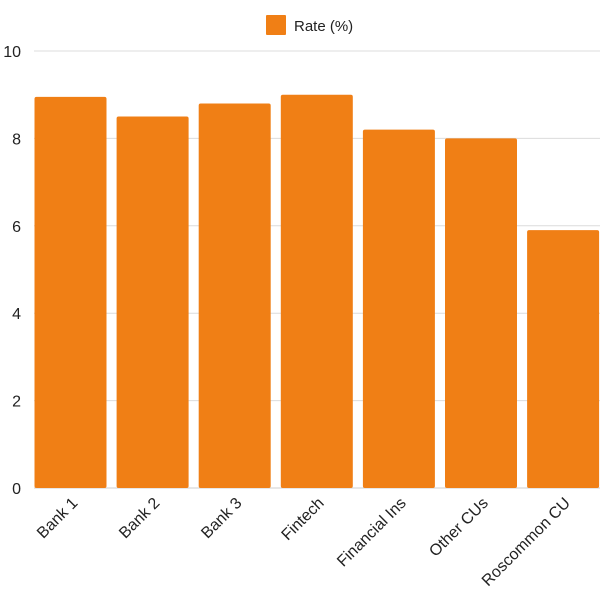 This screenshot has width=600, height=602. I want to click on y-axis-ticks: 0 2 4 6 8 10, so click(12, 271).